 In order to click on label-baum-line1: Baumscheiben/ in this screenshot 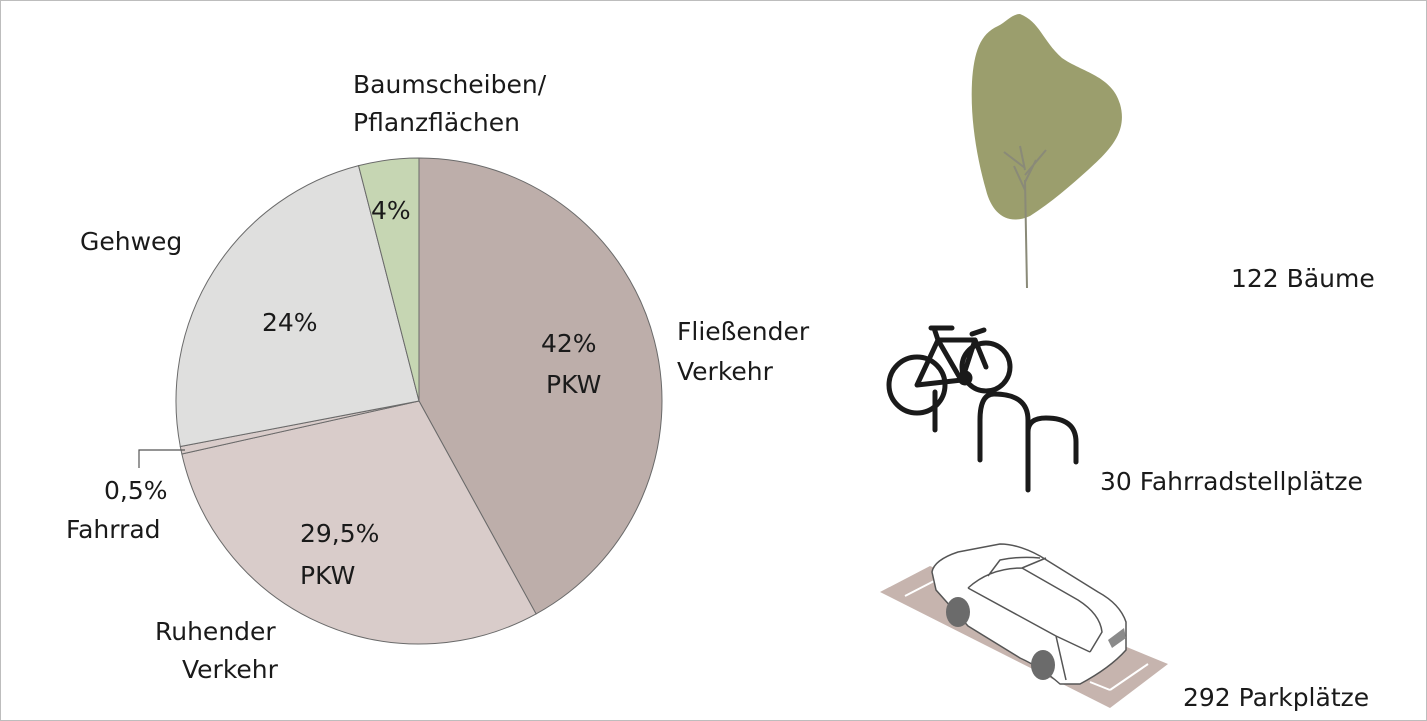, I will do `click(450, 84)`.